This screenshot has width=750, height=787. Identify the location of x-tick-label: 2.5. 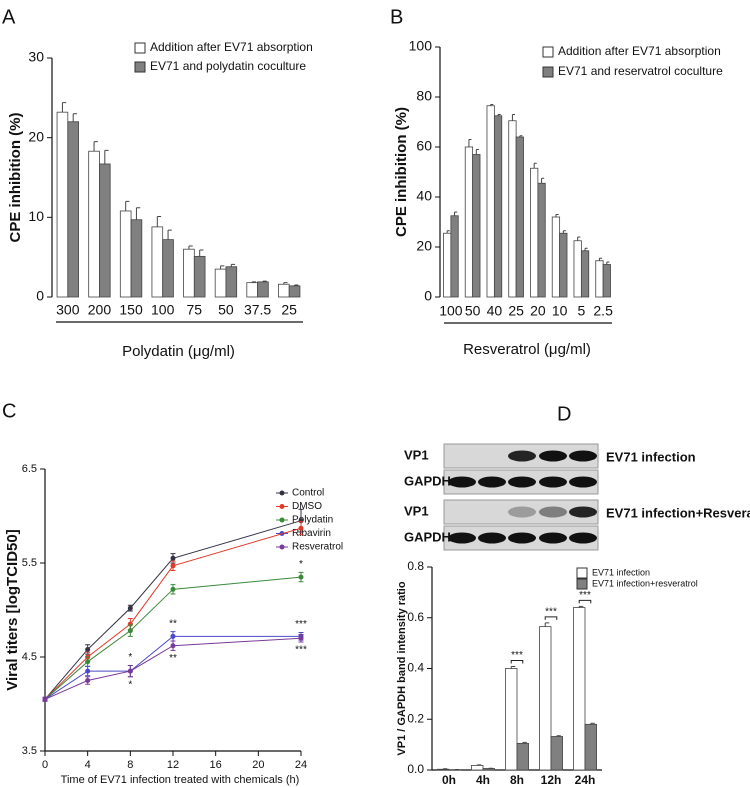
(603, 311).